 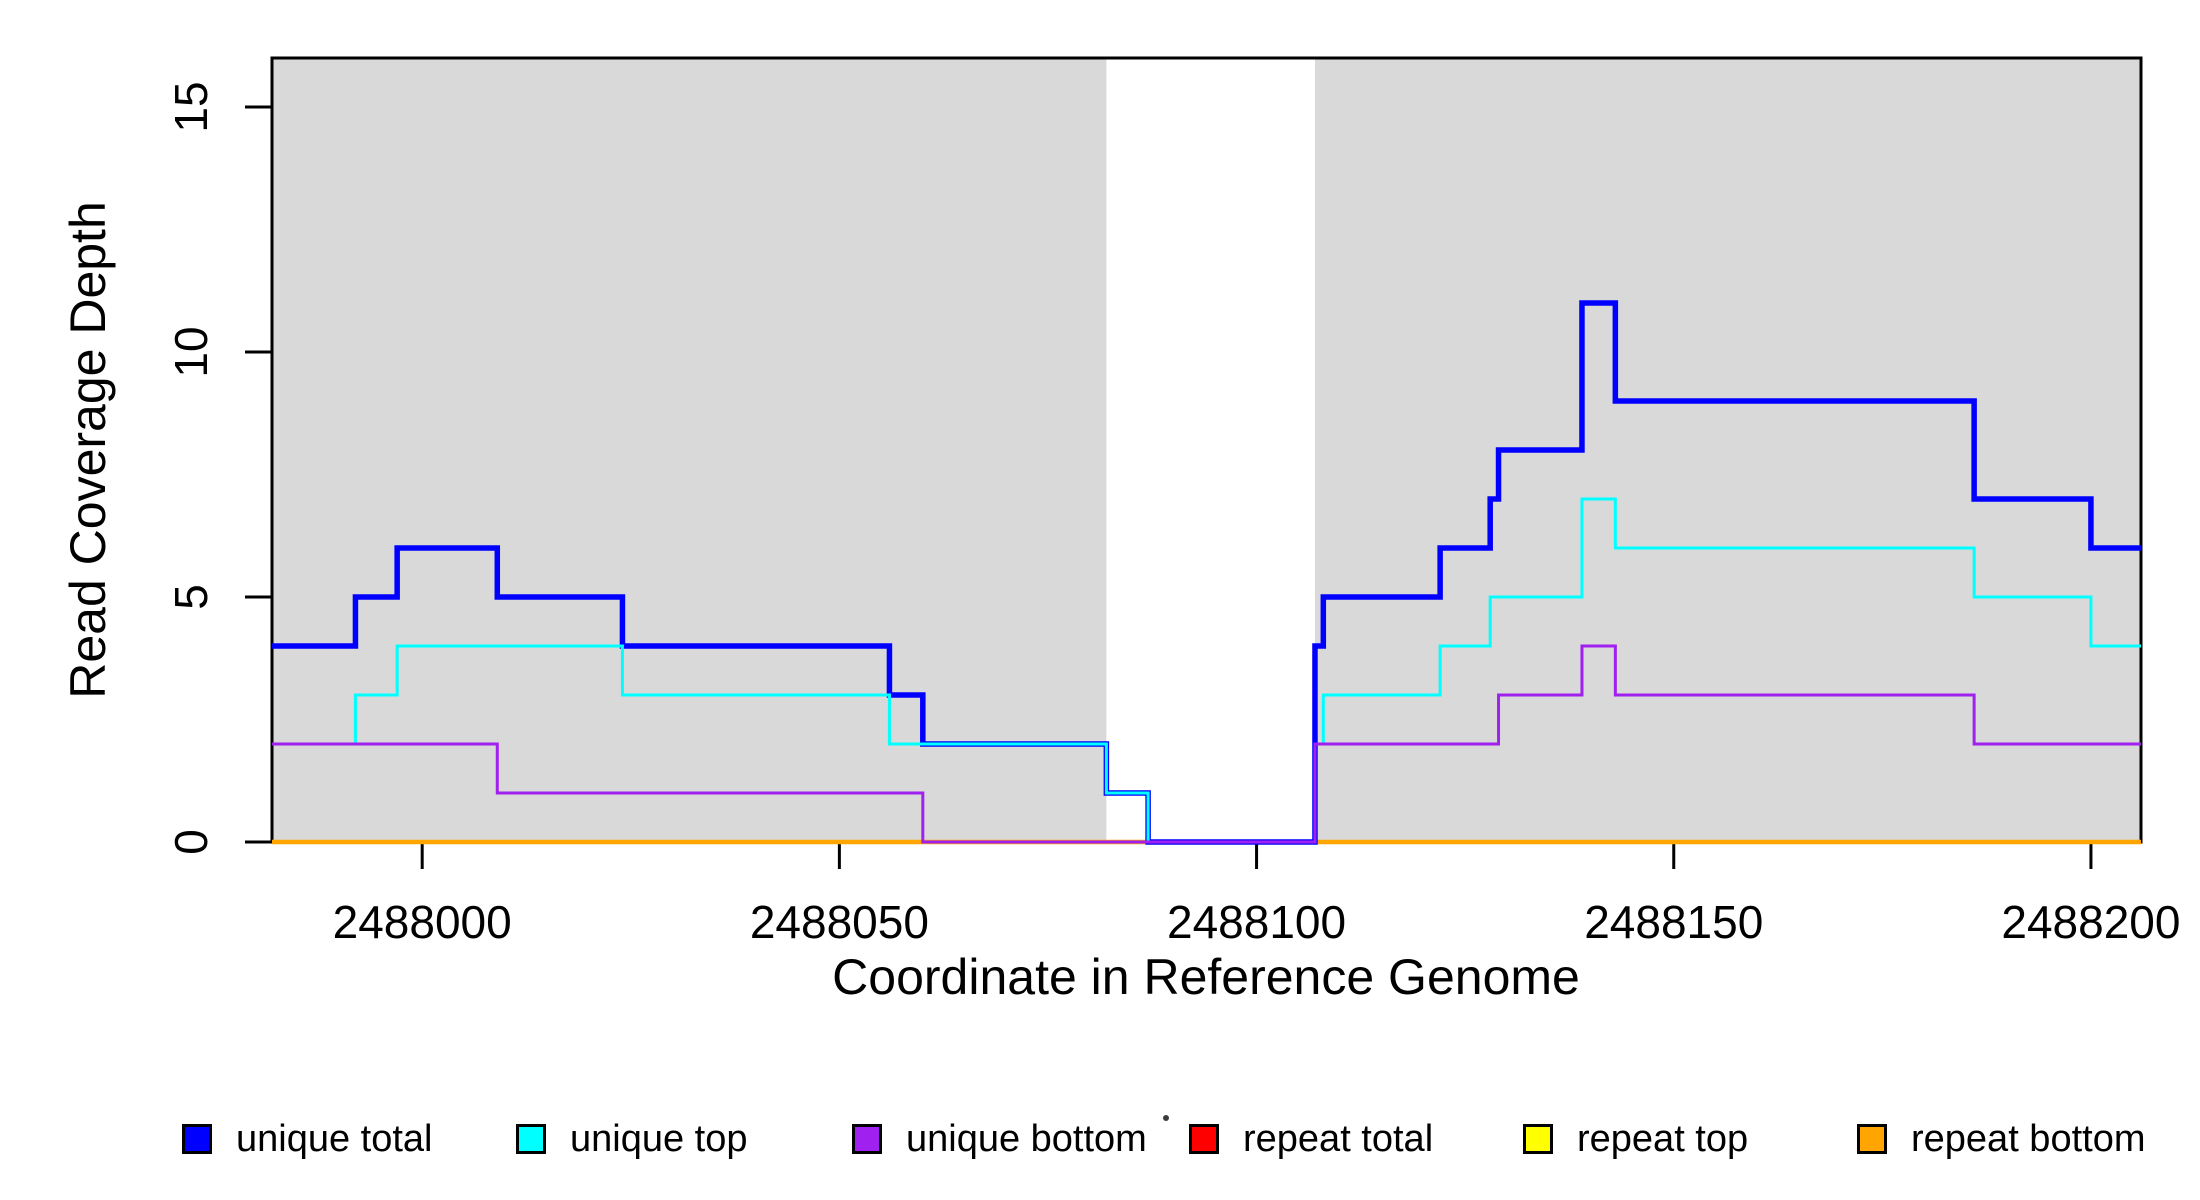 What do you see at coordinates (1256, 922) in the screenshot?
I see `x-tick-label: 2488100` at bounding box center [1256, 922].